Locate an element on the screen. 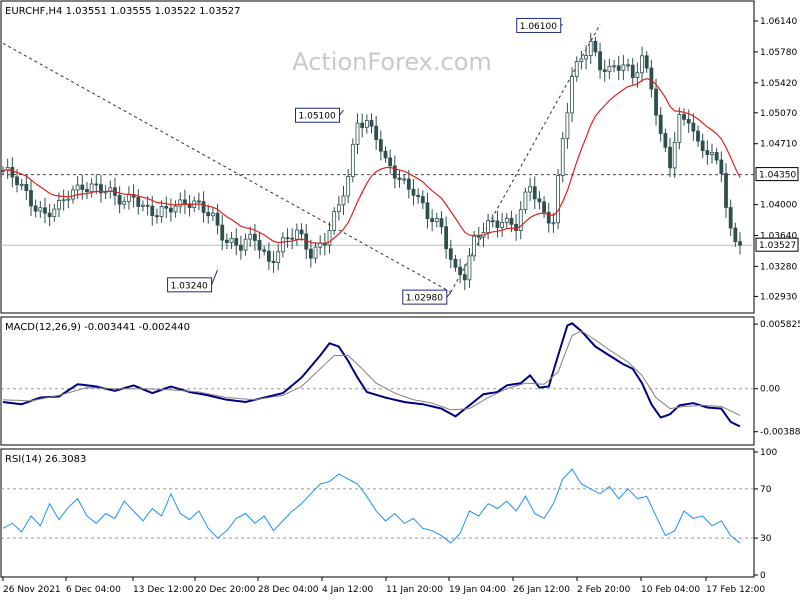 This screenshot has height=600, width=800. annotation-label: 1.02980 is located at coordinates (424, 299).